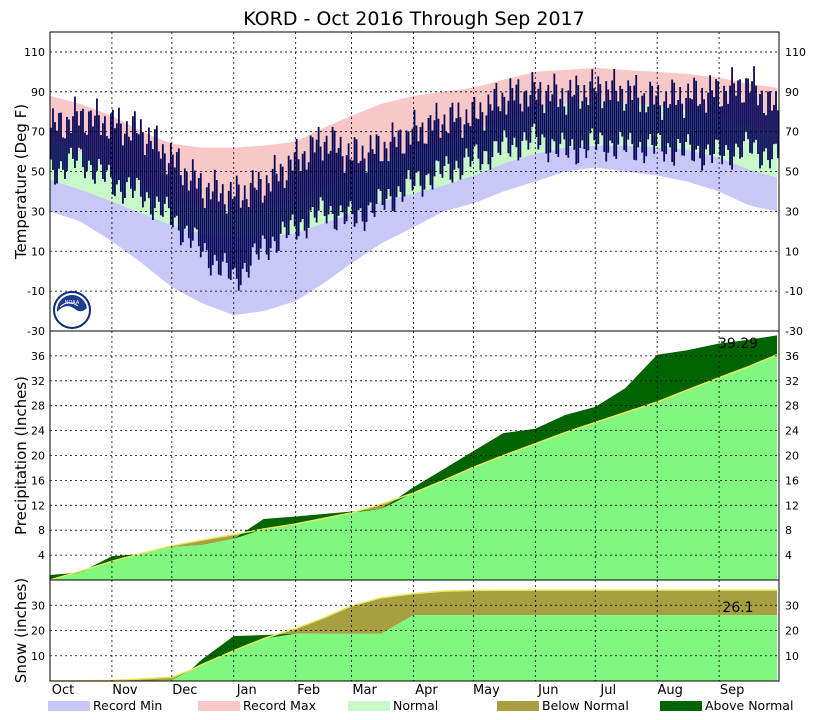 The image size is (829, 720). I want to click on legend-label: Record Min, so click(127, 705).